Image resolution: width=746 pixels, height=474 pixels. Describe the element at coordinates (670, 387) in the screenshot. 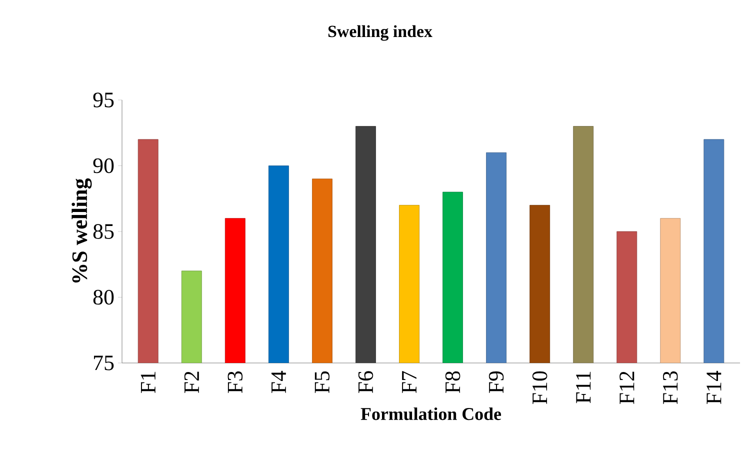

I see `x-tick-label: F13` at that location.